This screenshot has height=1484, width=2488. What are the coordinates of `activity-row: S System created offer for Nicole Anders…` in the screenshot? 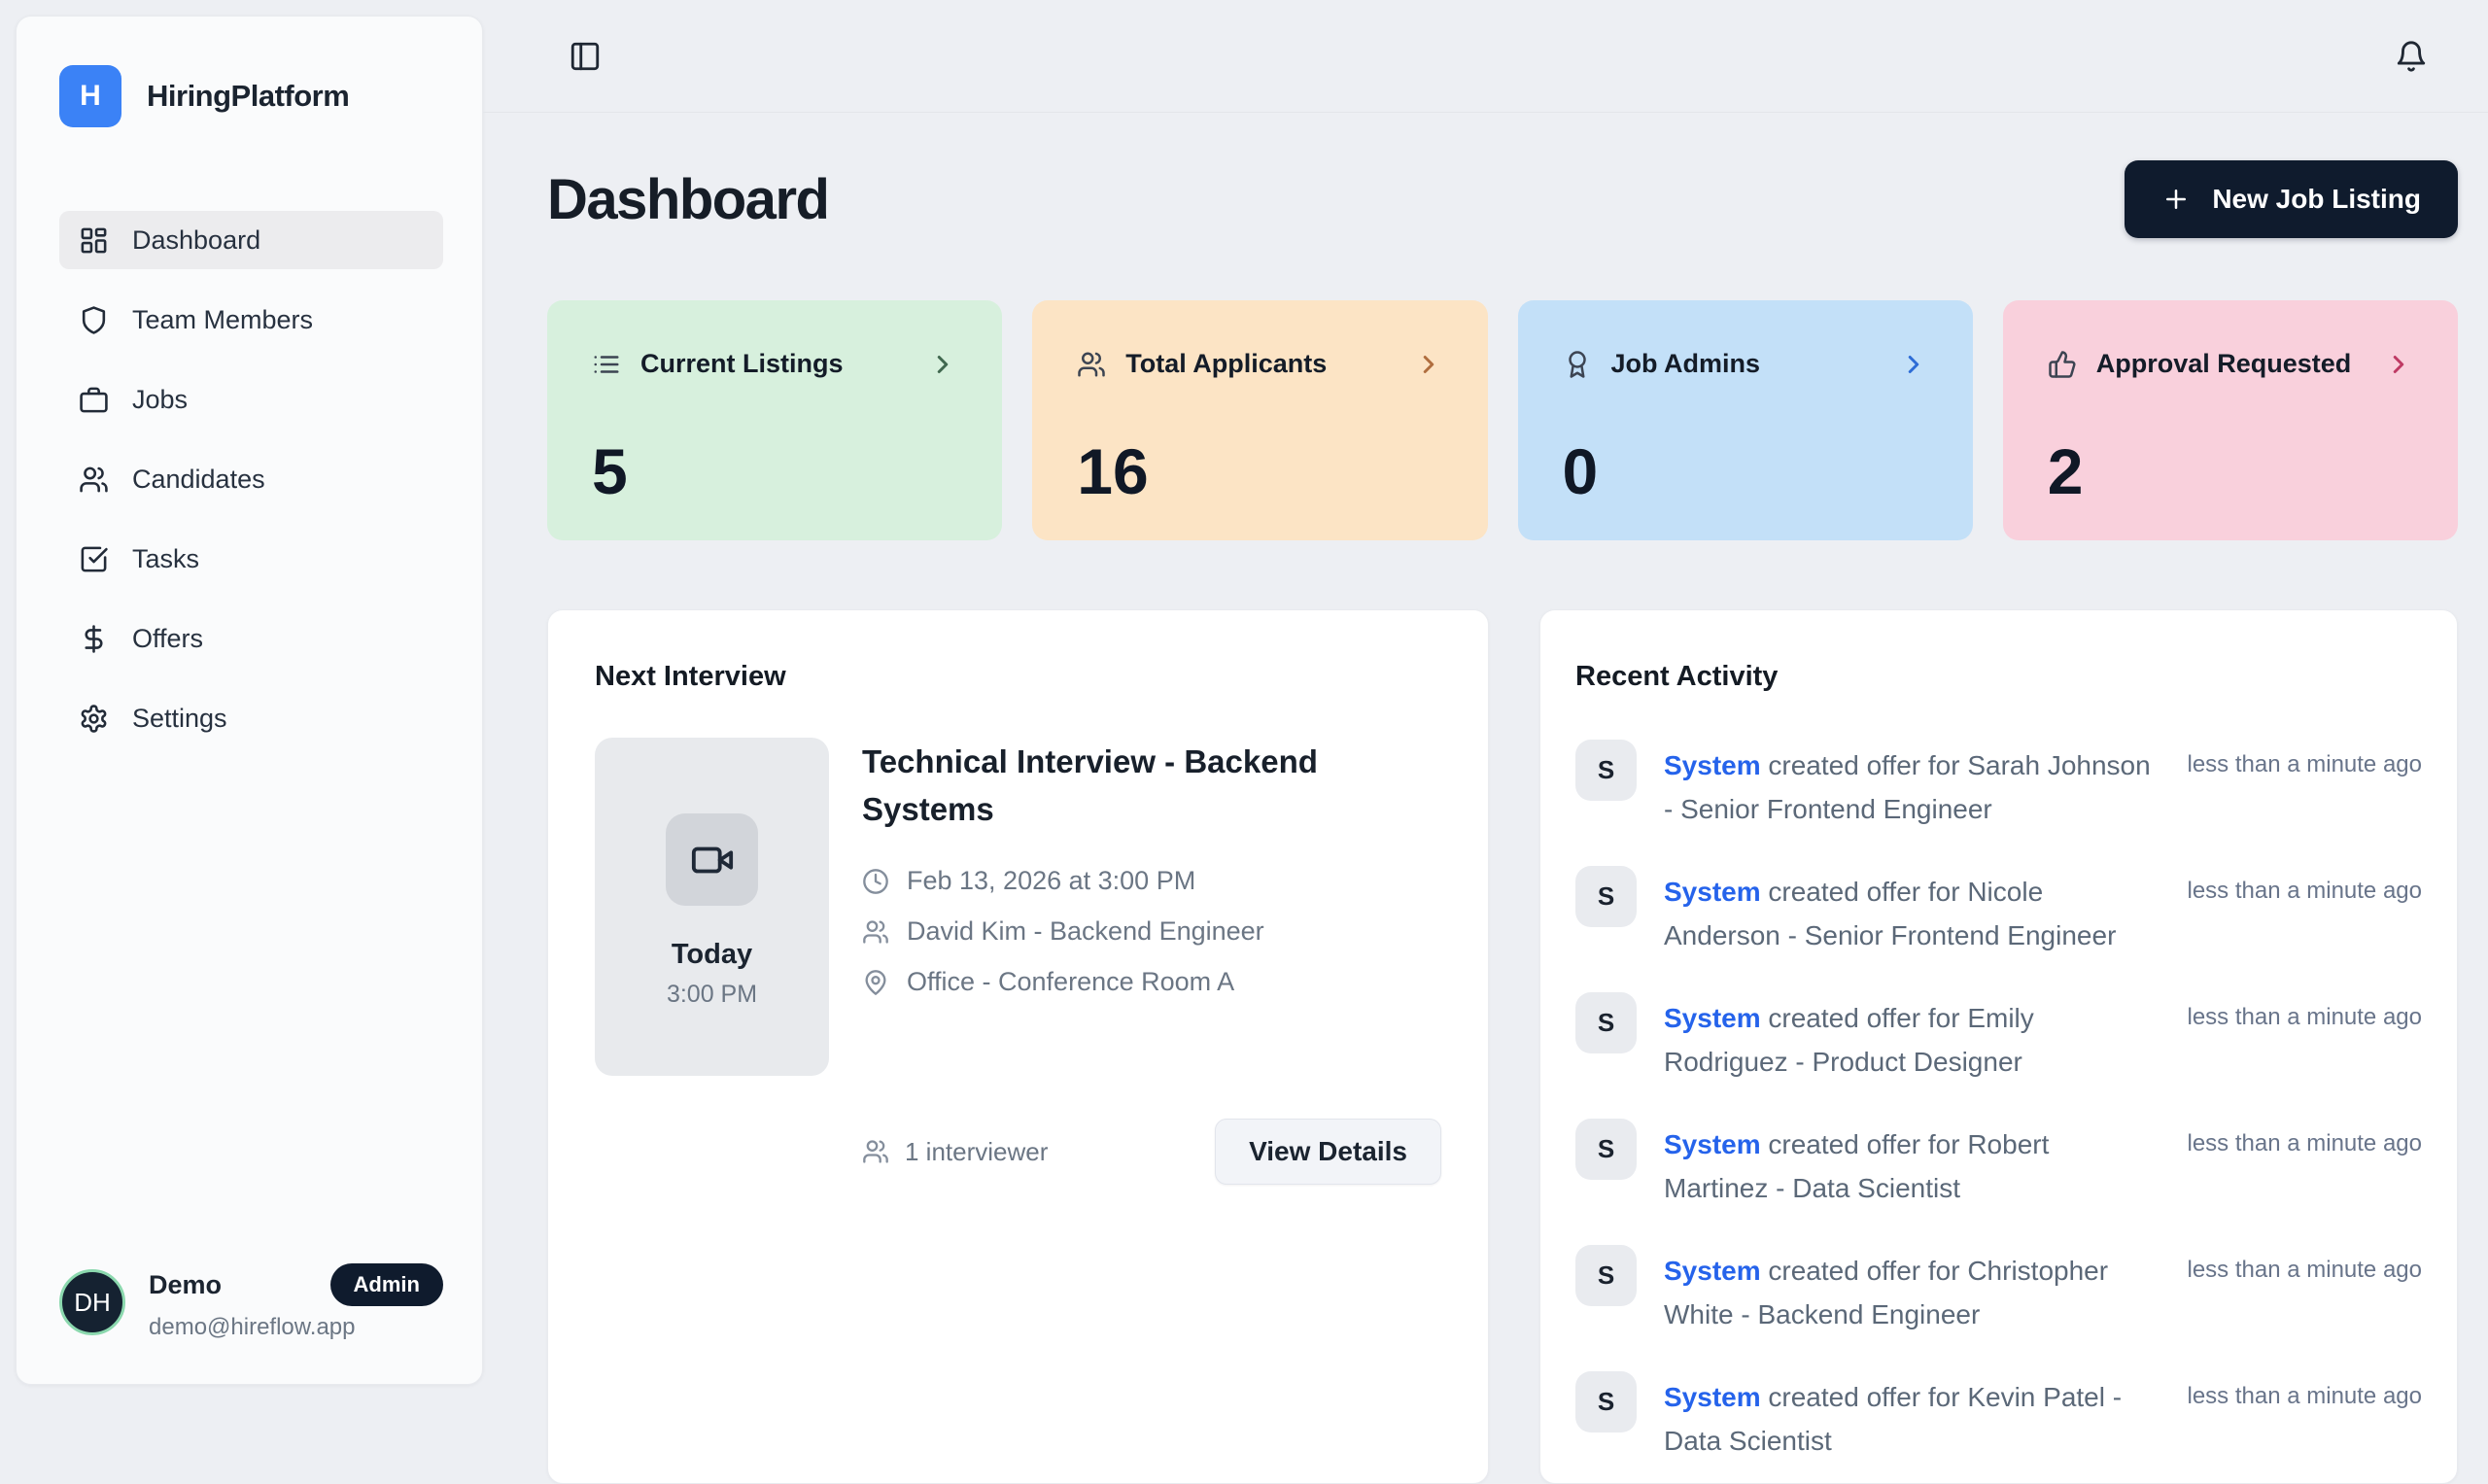 It's located at (1998, 911).